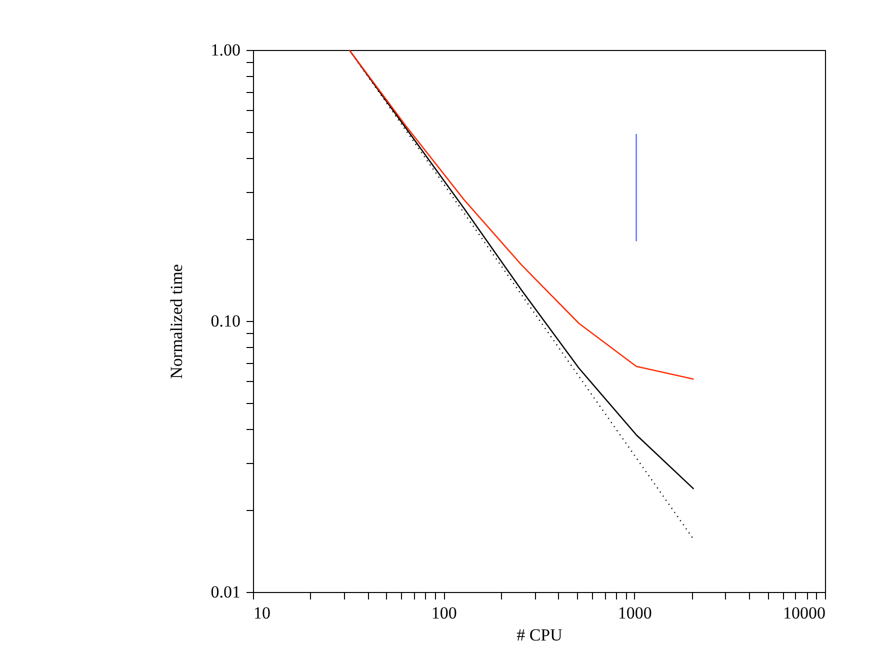  What do you see at coordinates (176, 321) in the screenshot?
I see `y-axis-title: Normalized time` at bounding box center [176, 321].